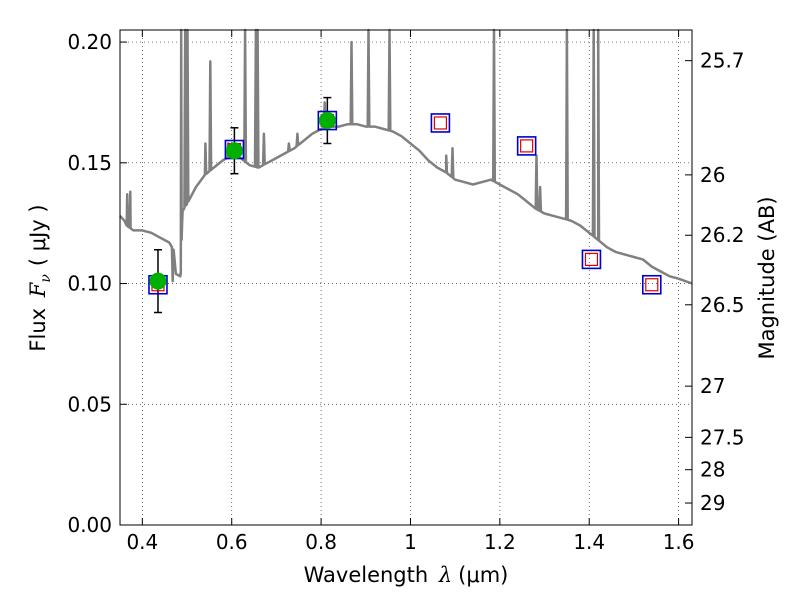 This screenshot has width=800, height=600. I want to click on x-tick-label: 1.6, so click(679, 542).